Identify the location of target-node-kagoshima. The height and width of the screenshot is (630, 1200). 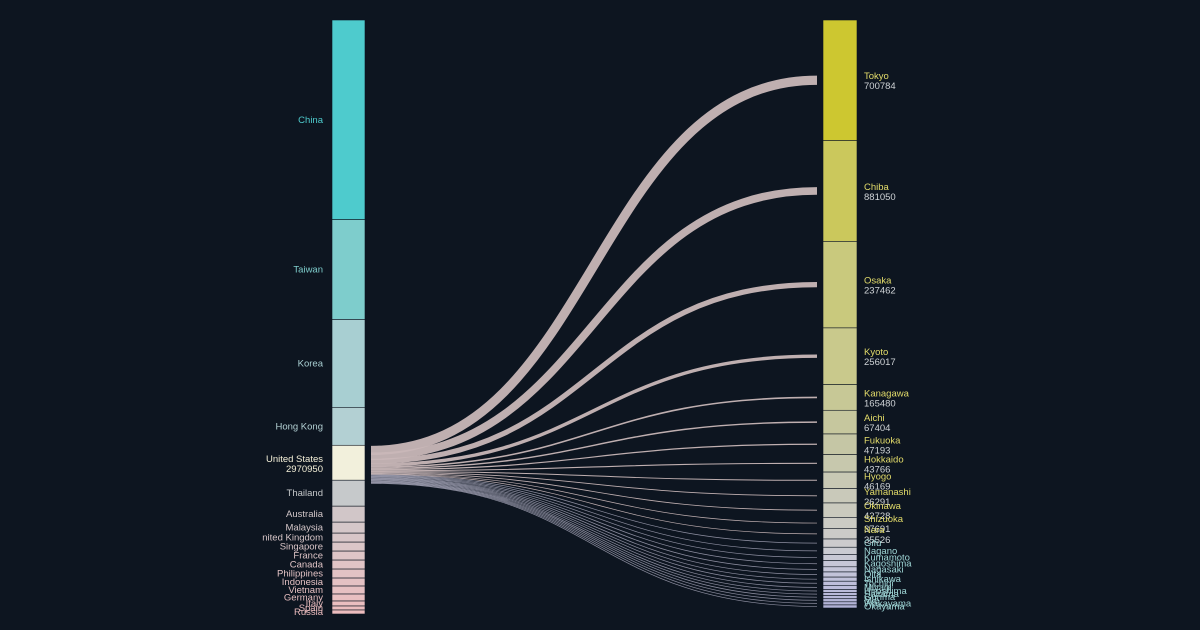
(840, 564).